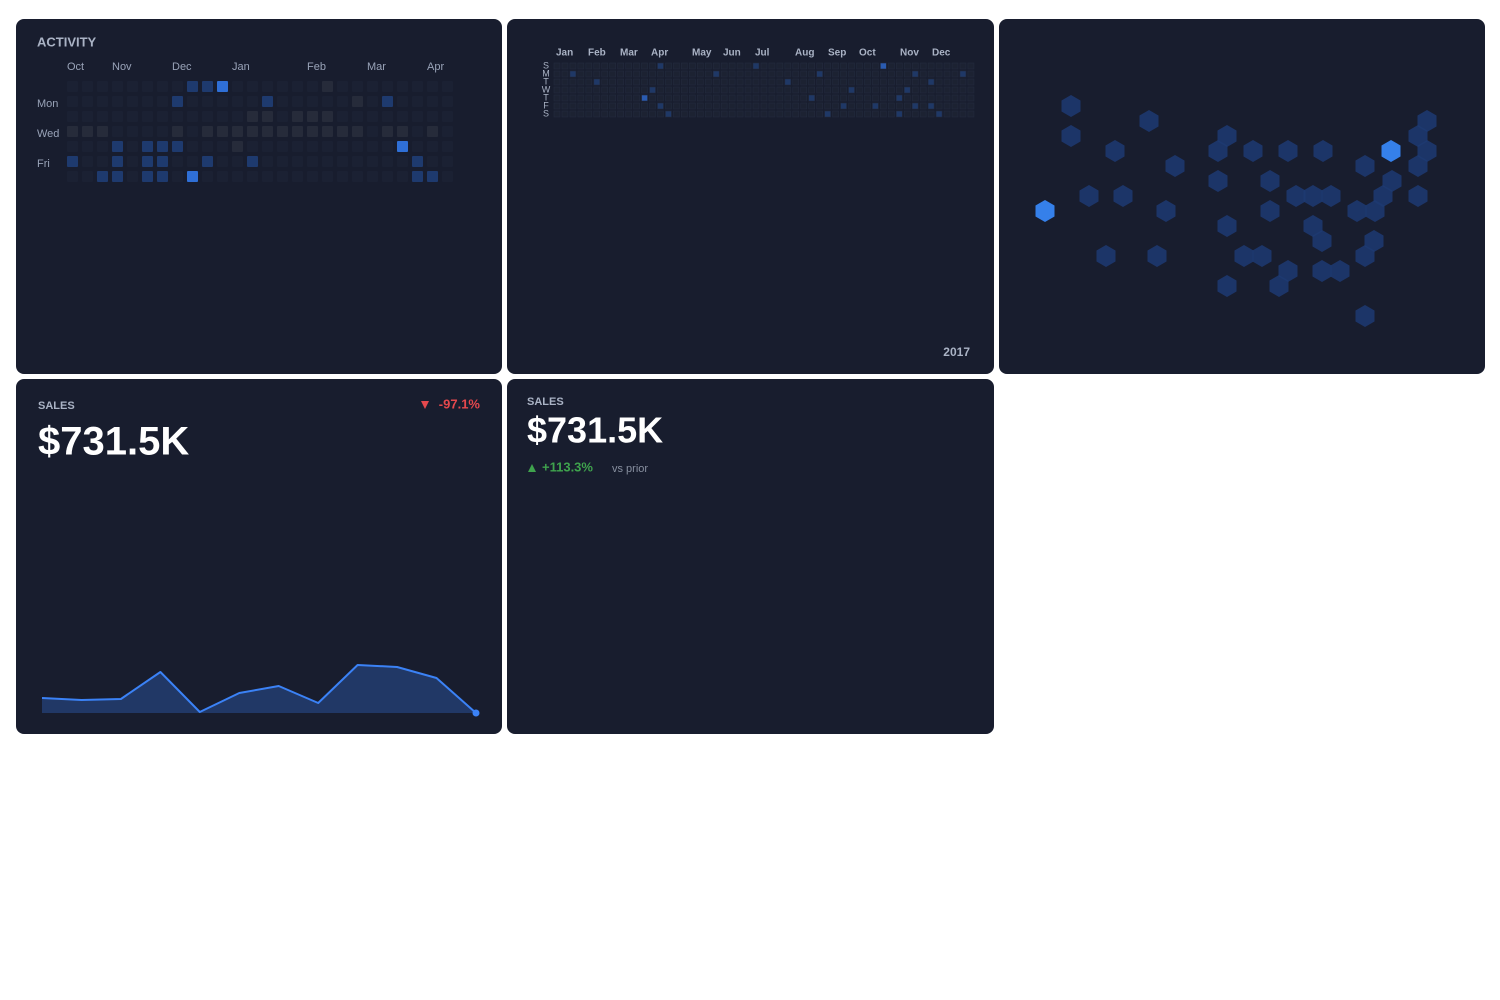 This screenshot has height=1000, width=1500. Describe the element at coordinates (1242, 196) in the screenshot. I see `hexmap-card` at that location.